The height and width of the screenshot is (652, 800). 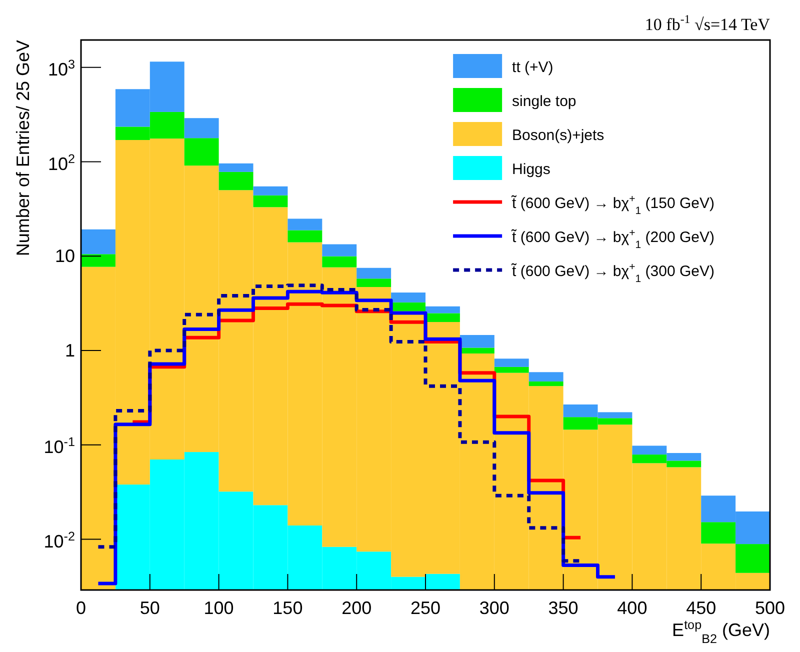 I want to click on x-tick-label: 250, so click(x=425, y=608).